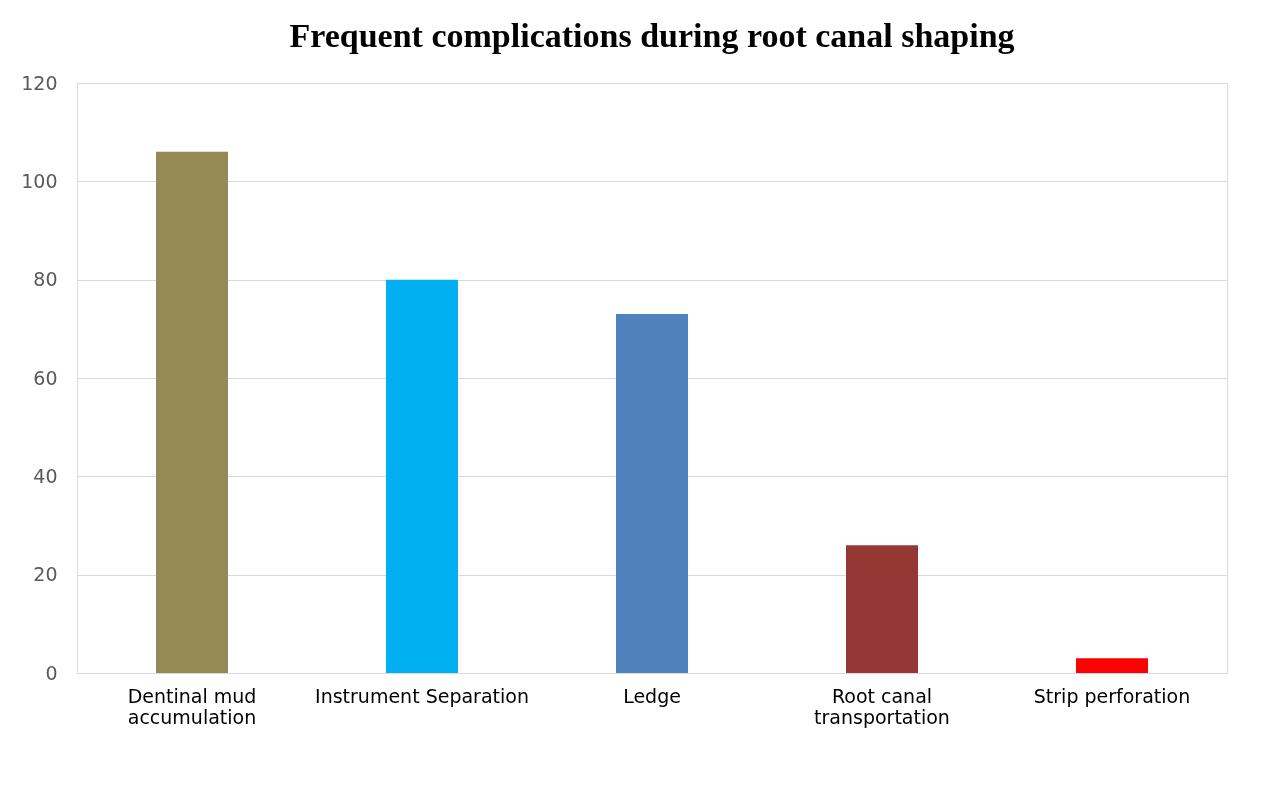  What do you see at coordinates (39, 82) in the screenshot?
I see `y-tick-label: 120` at bounding box center [39, 82].